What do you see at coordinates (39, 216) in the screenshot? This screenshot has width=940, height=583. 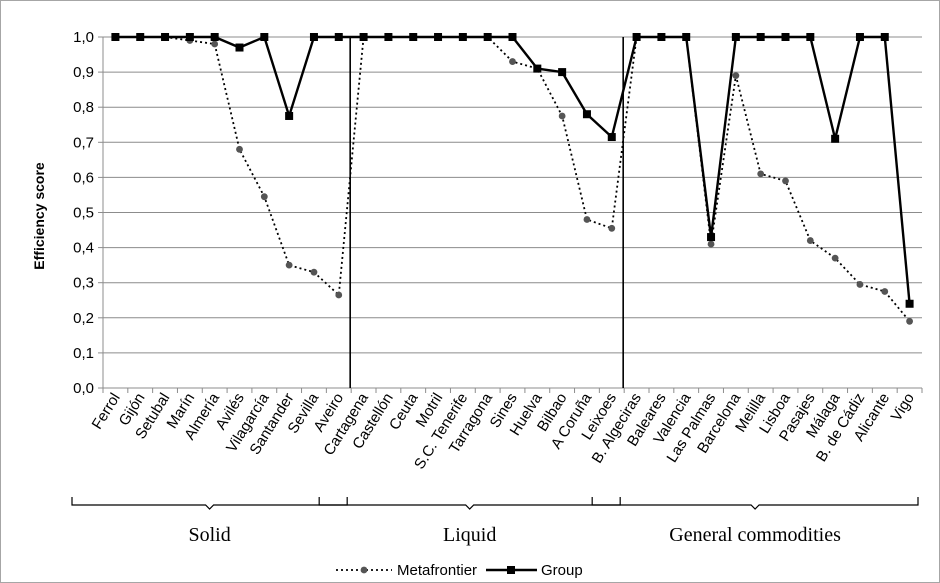 I see `y-axis-label: Efficiency score` at bounding box center [39, 216].